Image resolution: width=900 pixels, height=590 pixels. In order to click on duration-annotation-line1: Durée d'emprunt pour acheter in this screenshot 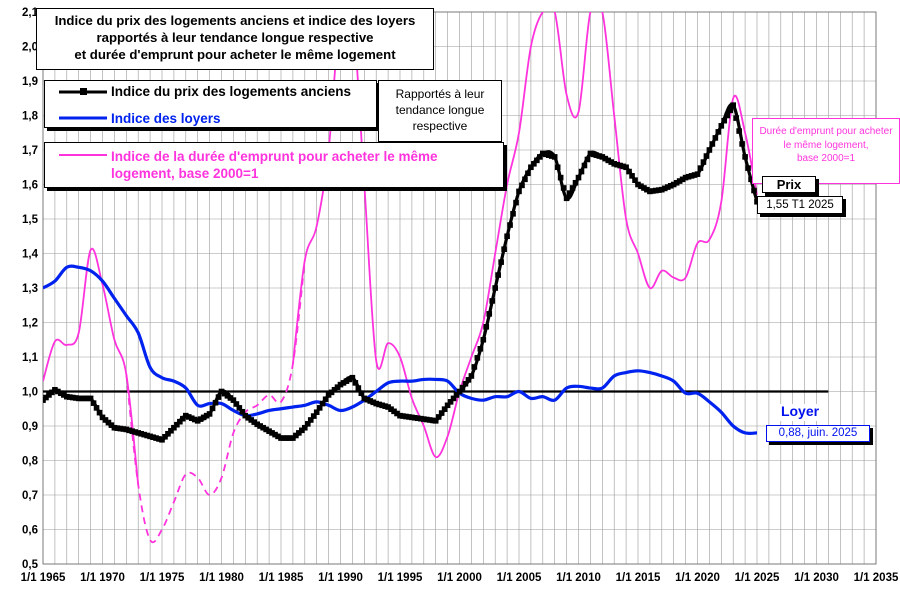, I will do `click(826, 131)`.